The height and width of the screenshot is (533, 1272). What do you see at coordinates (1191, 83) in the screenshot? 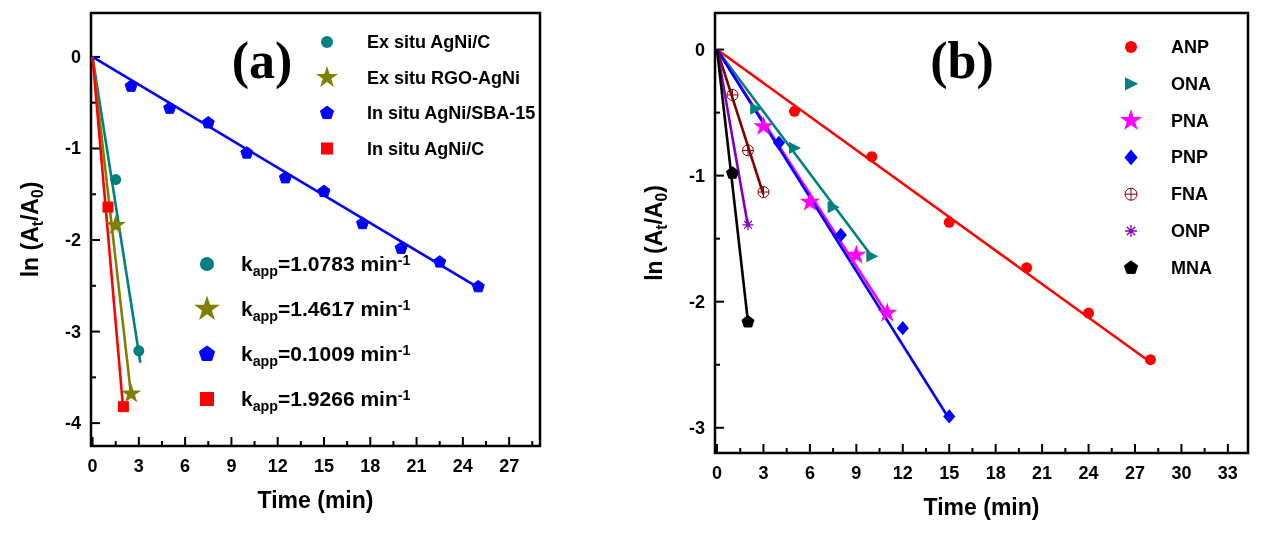
I see `legend-label: ONA` at bounding box center [1191, 83].